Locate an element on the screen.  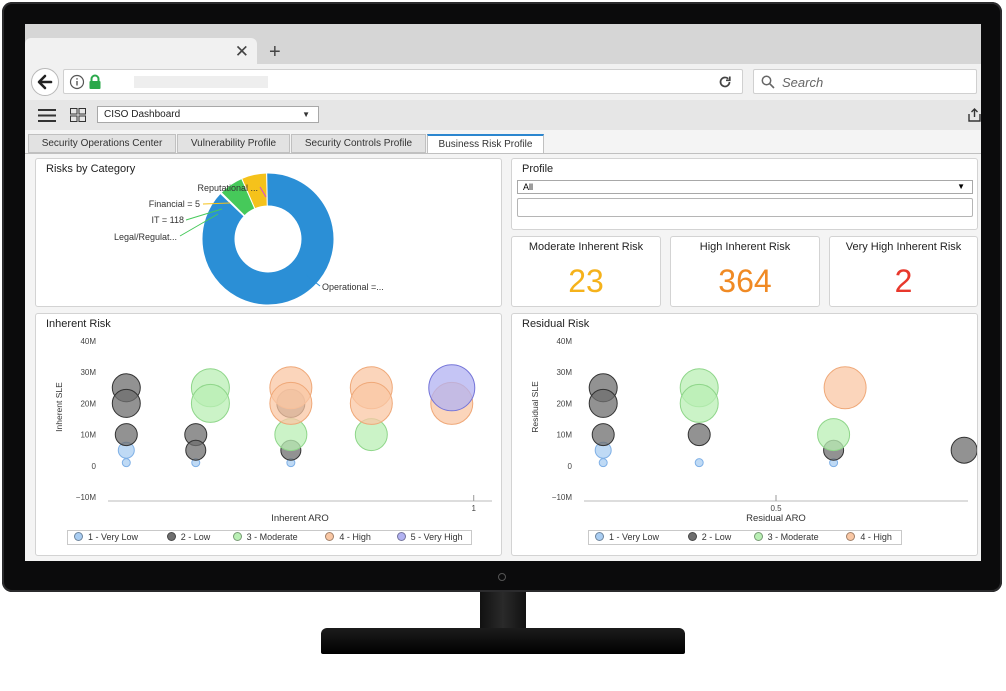
browser-tab-strip: ✕ + is located at coordinates (503, 45).